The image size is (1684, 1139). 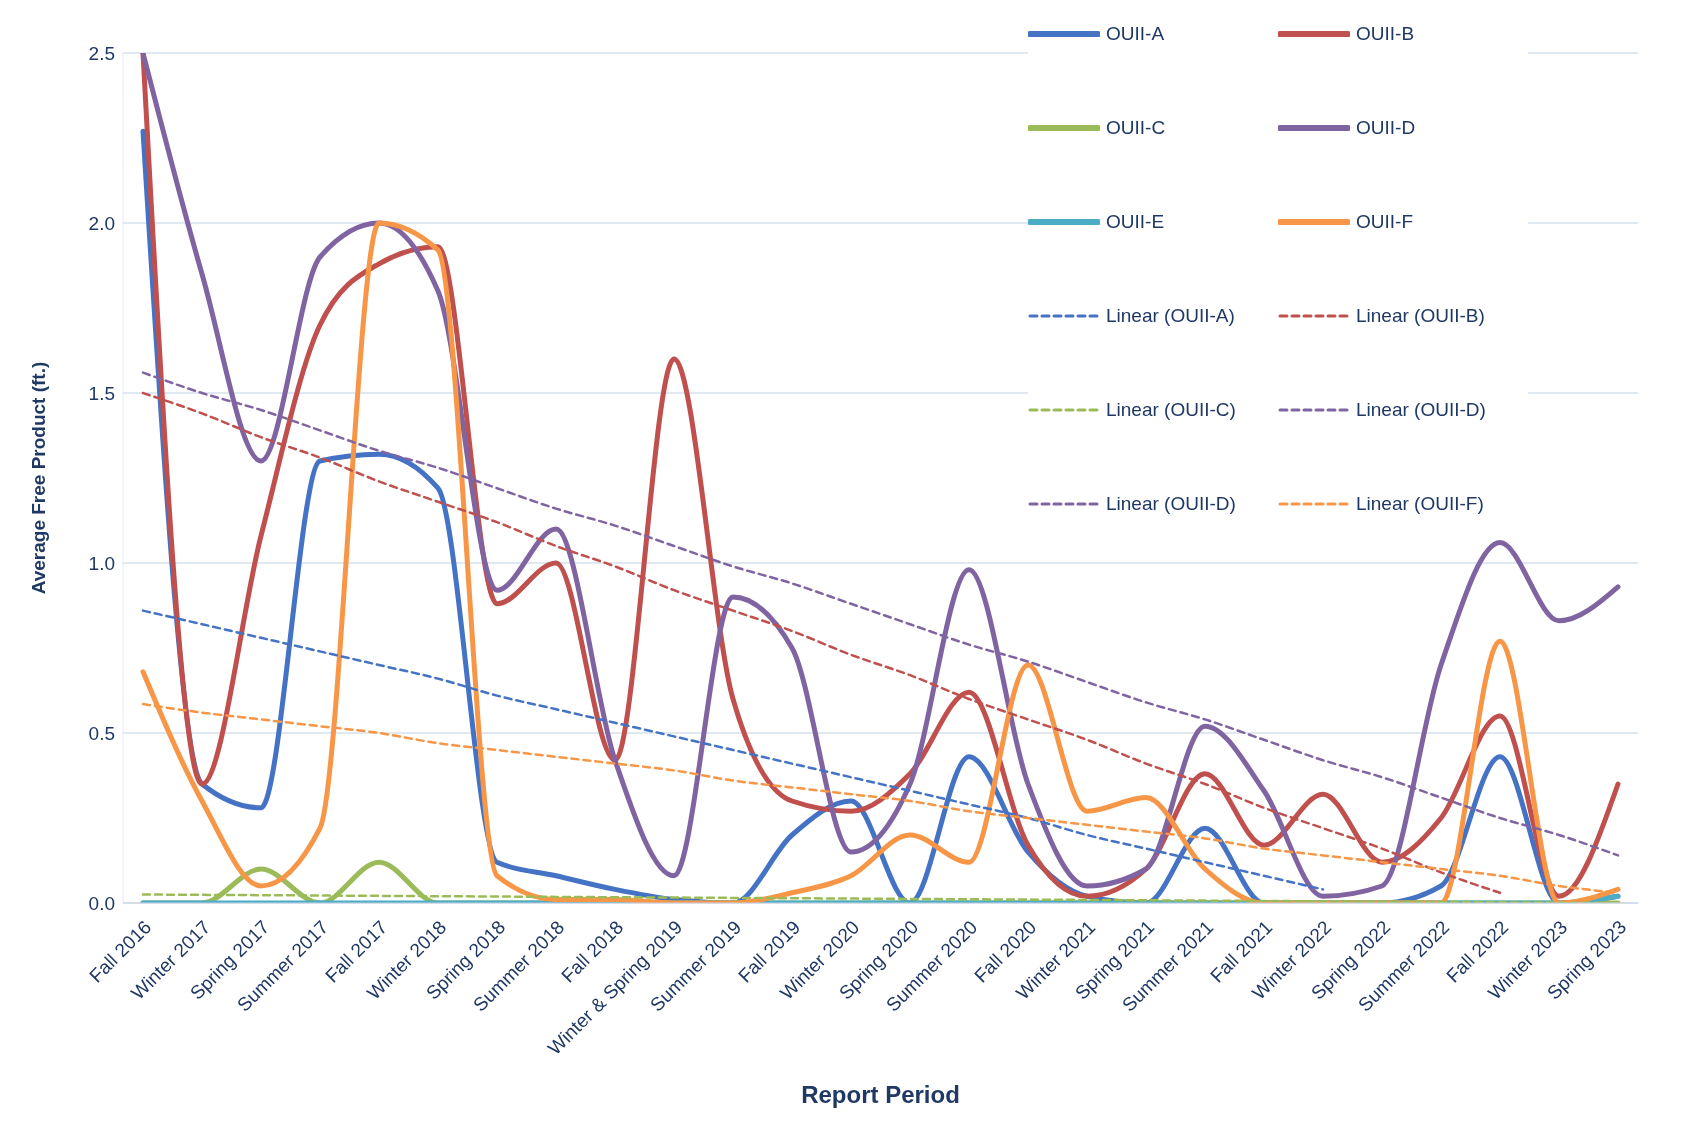 I want to click on legend-label: OUII-D, so click(x=1386, y=128).